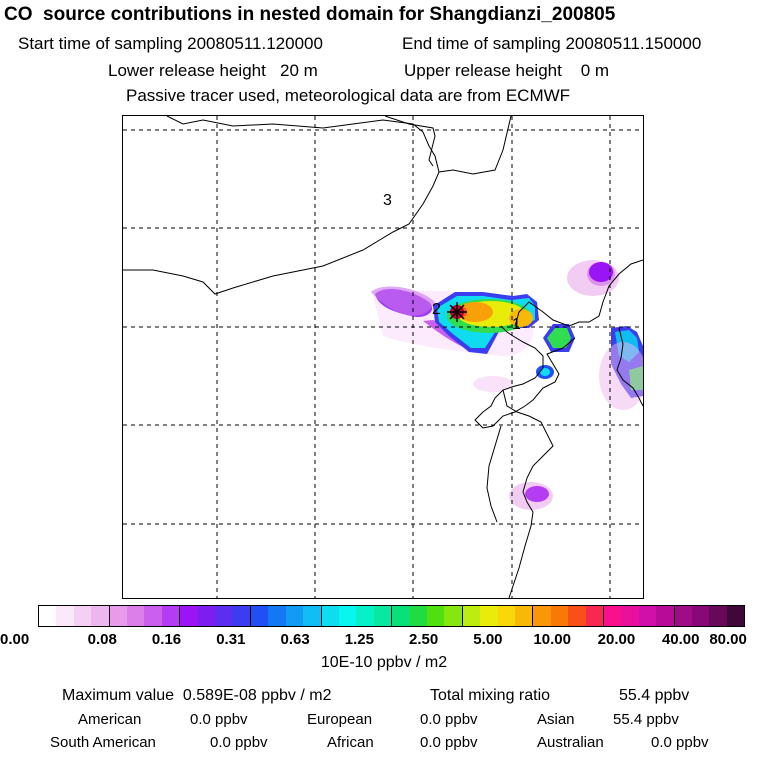 This screenshot has height=768, width=768. Describe the element at coordinates (231, 639) in the screenshot. I see `color-scale-tick-label: 0.31` at that location.